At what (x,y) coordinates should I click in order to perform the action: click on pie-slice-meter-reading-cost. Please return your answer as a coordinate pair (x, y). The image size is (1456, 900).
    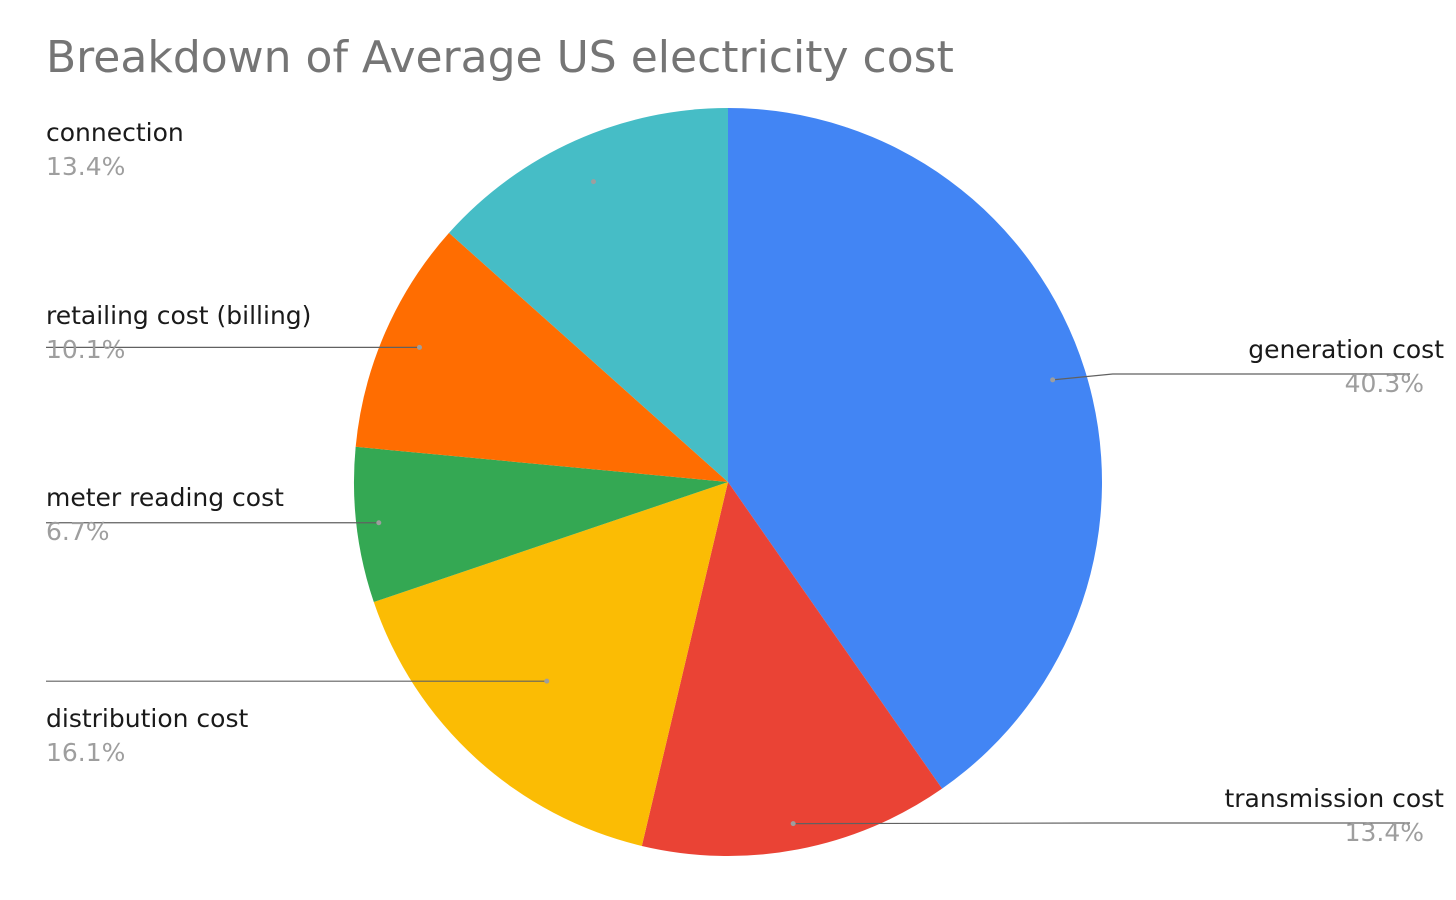
    Looking at the image, I should click on (541, 524).